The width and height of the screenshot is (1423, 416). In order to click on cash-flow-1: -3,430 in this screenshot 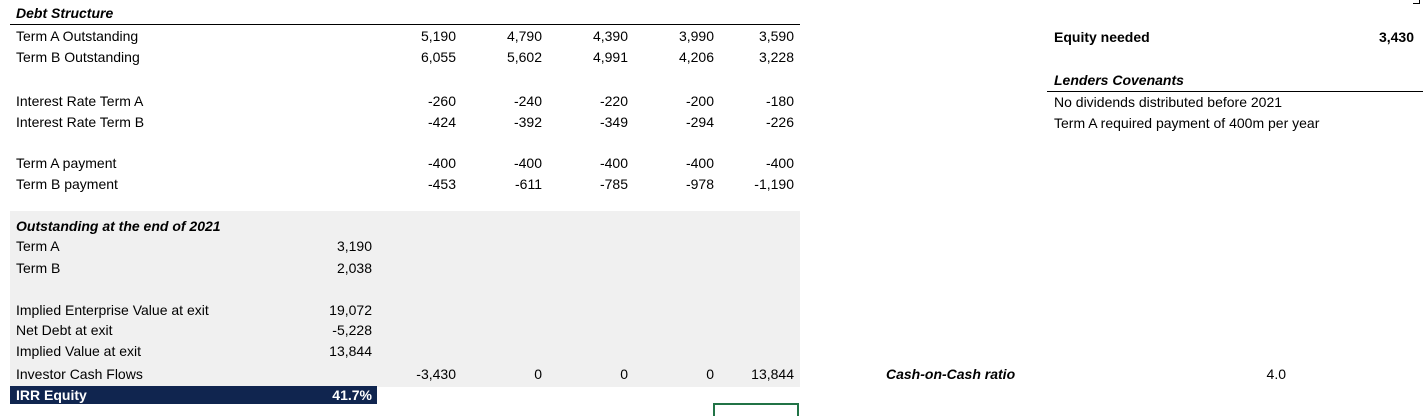, I will do `click(436, 374)`.